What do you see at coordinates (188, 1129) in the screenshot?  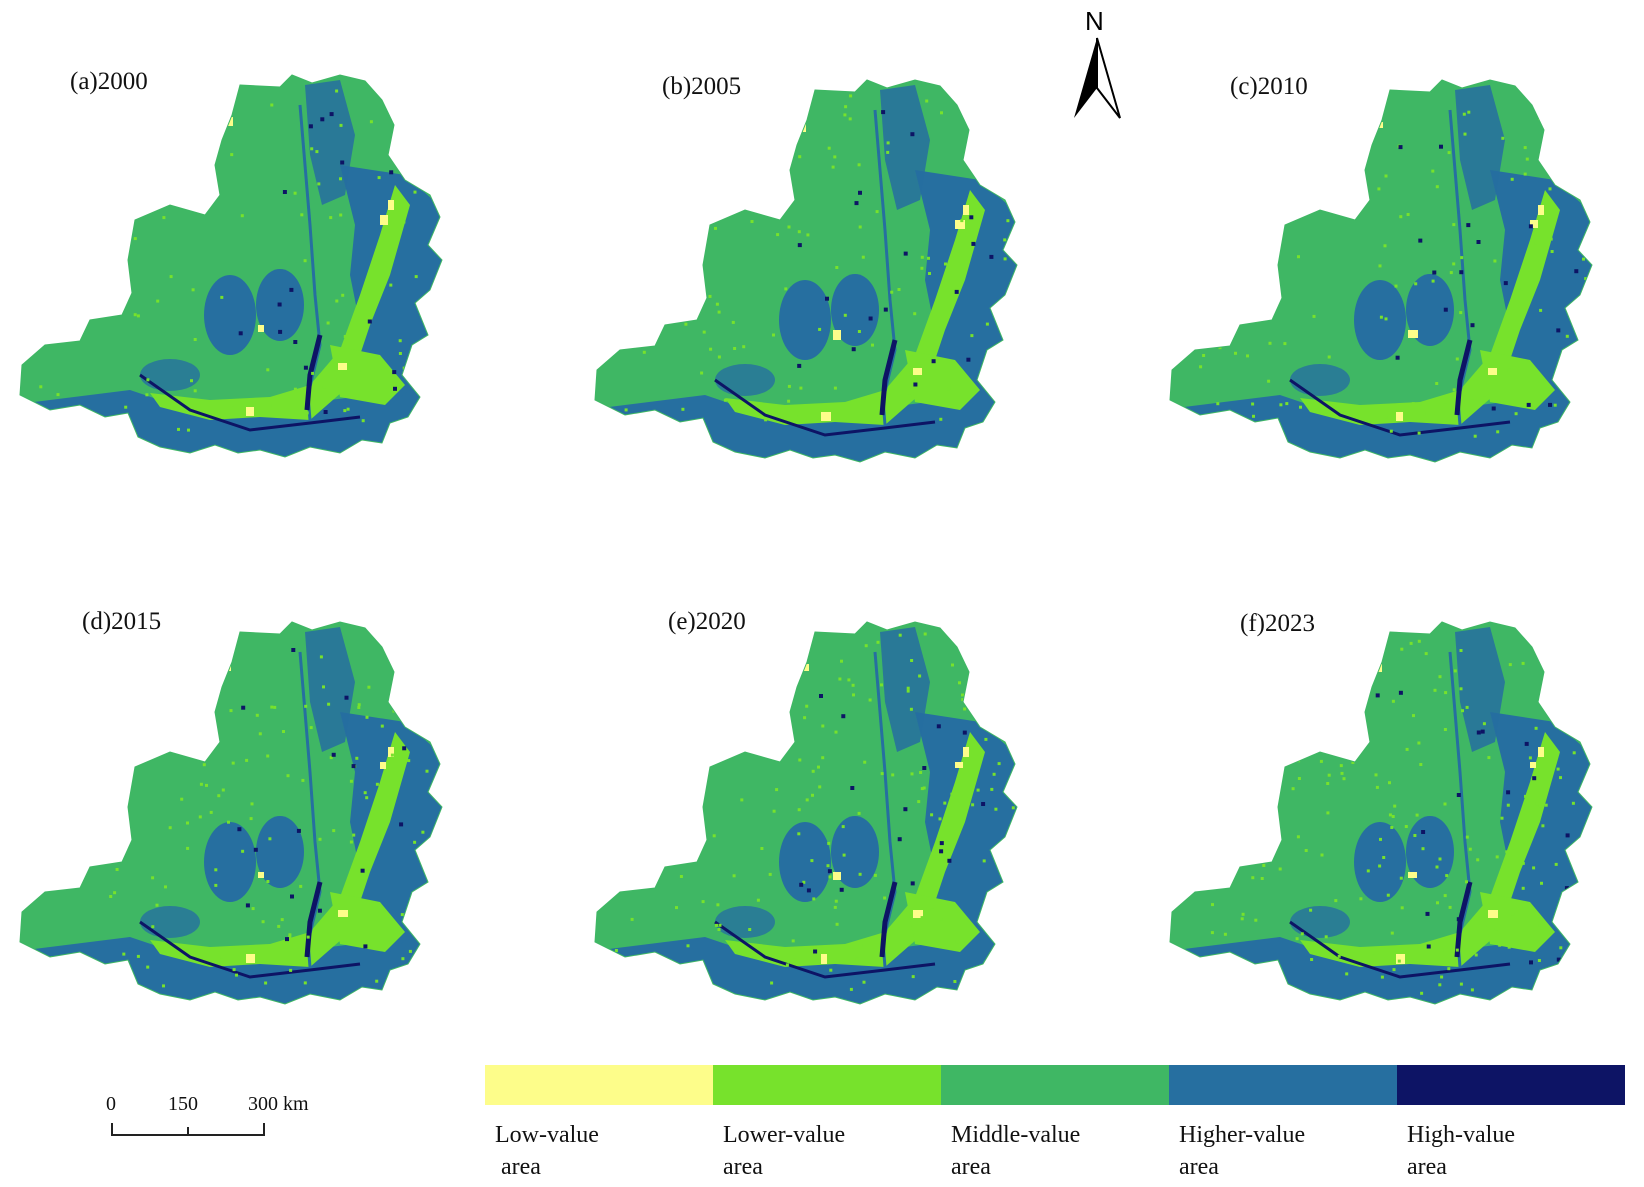 I see `scale-bar` at bounding box center [188, 1129].